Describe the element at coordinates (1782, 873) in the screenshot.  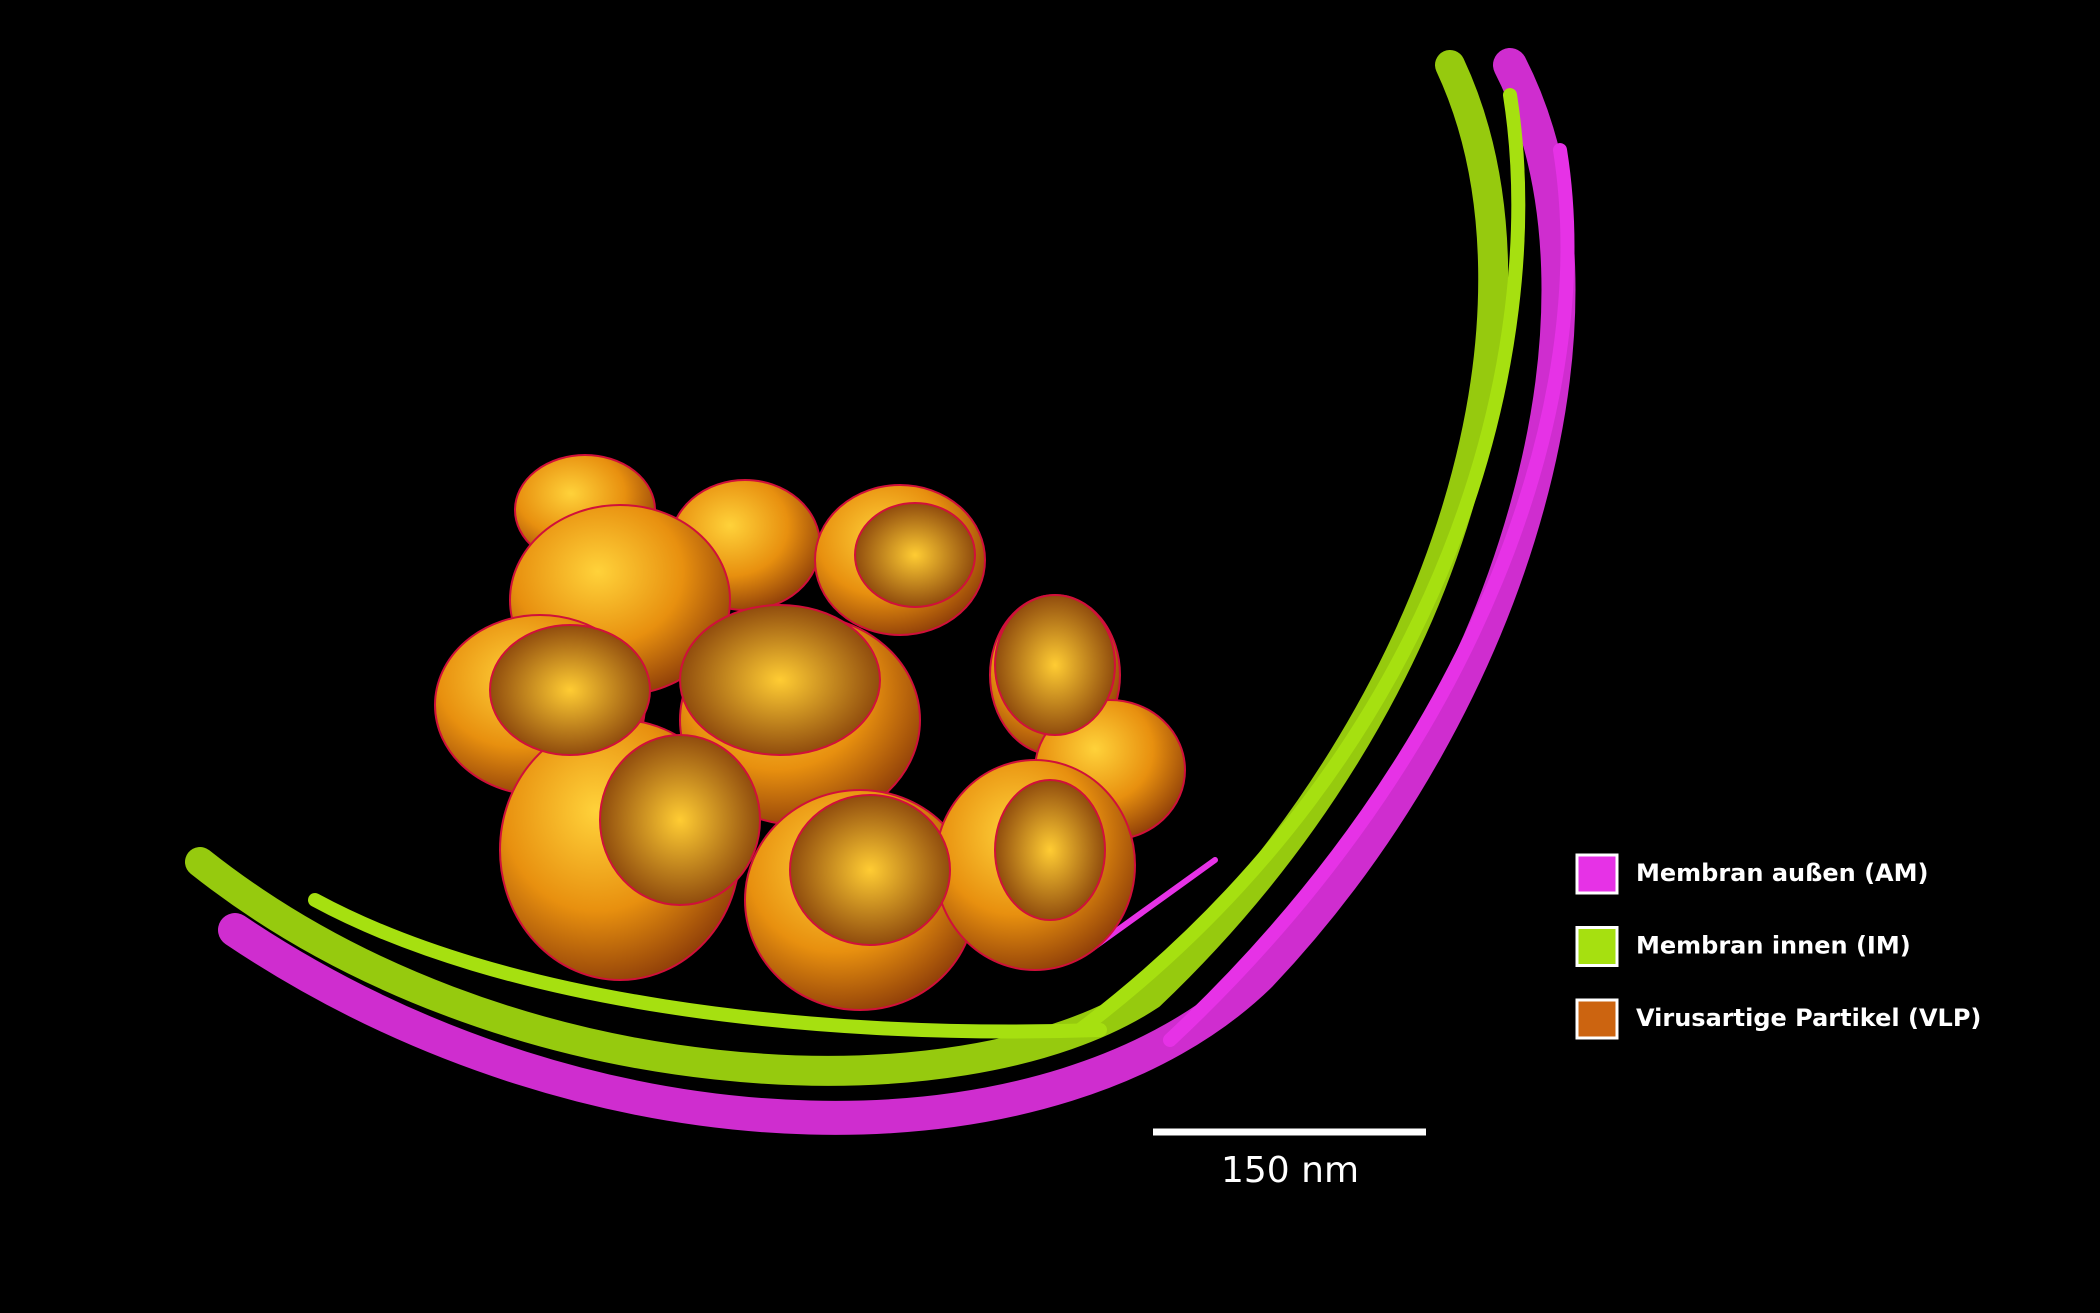
I see `legend-label: Membran außen (AM)` at that location.